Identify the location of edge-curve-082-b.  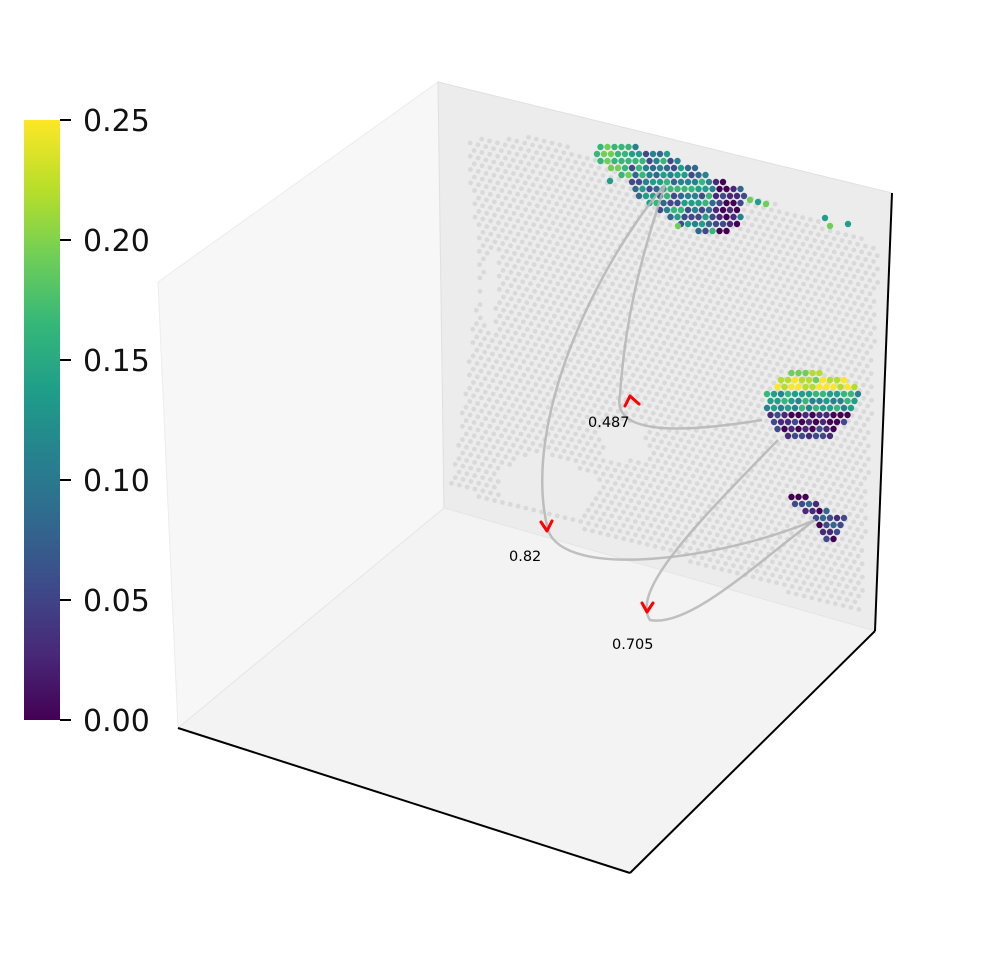
(681, 539).